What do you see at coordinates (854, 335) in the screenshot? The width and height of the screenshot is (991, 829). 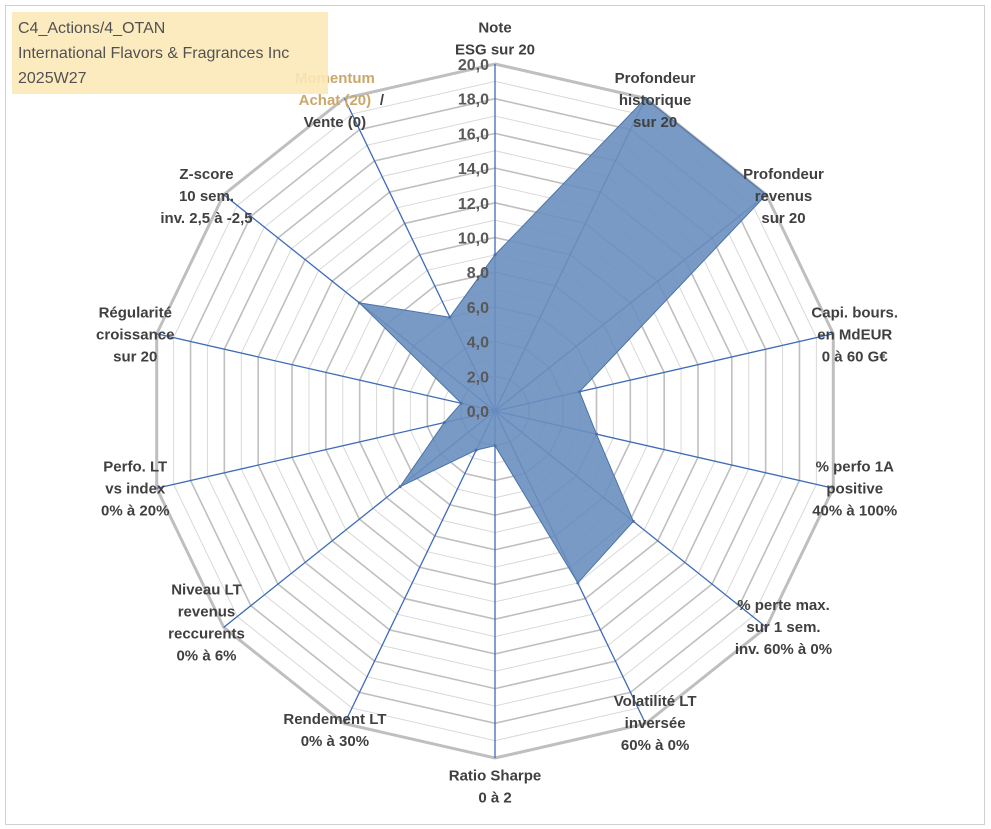 I see `axis-label-4-line-2: en MdEUR` at bounding box center [854, 335].